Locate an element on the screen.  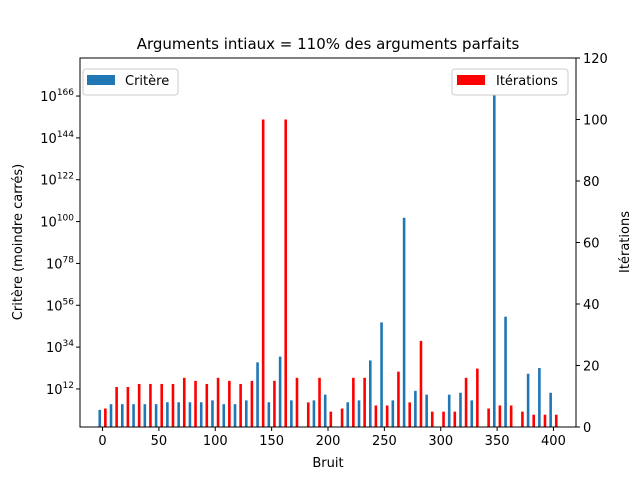
legend-left: Critère is located at coordinates (130, 82).